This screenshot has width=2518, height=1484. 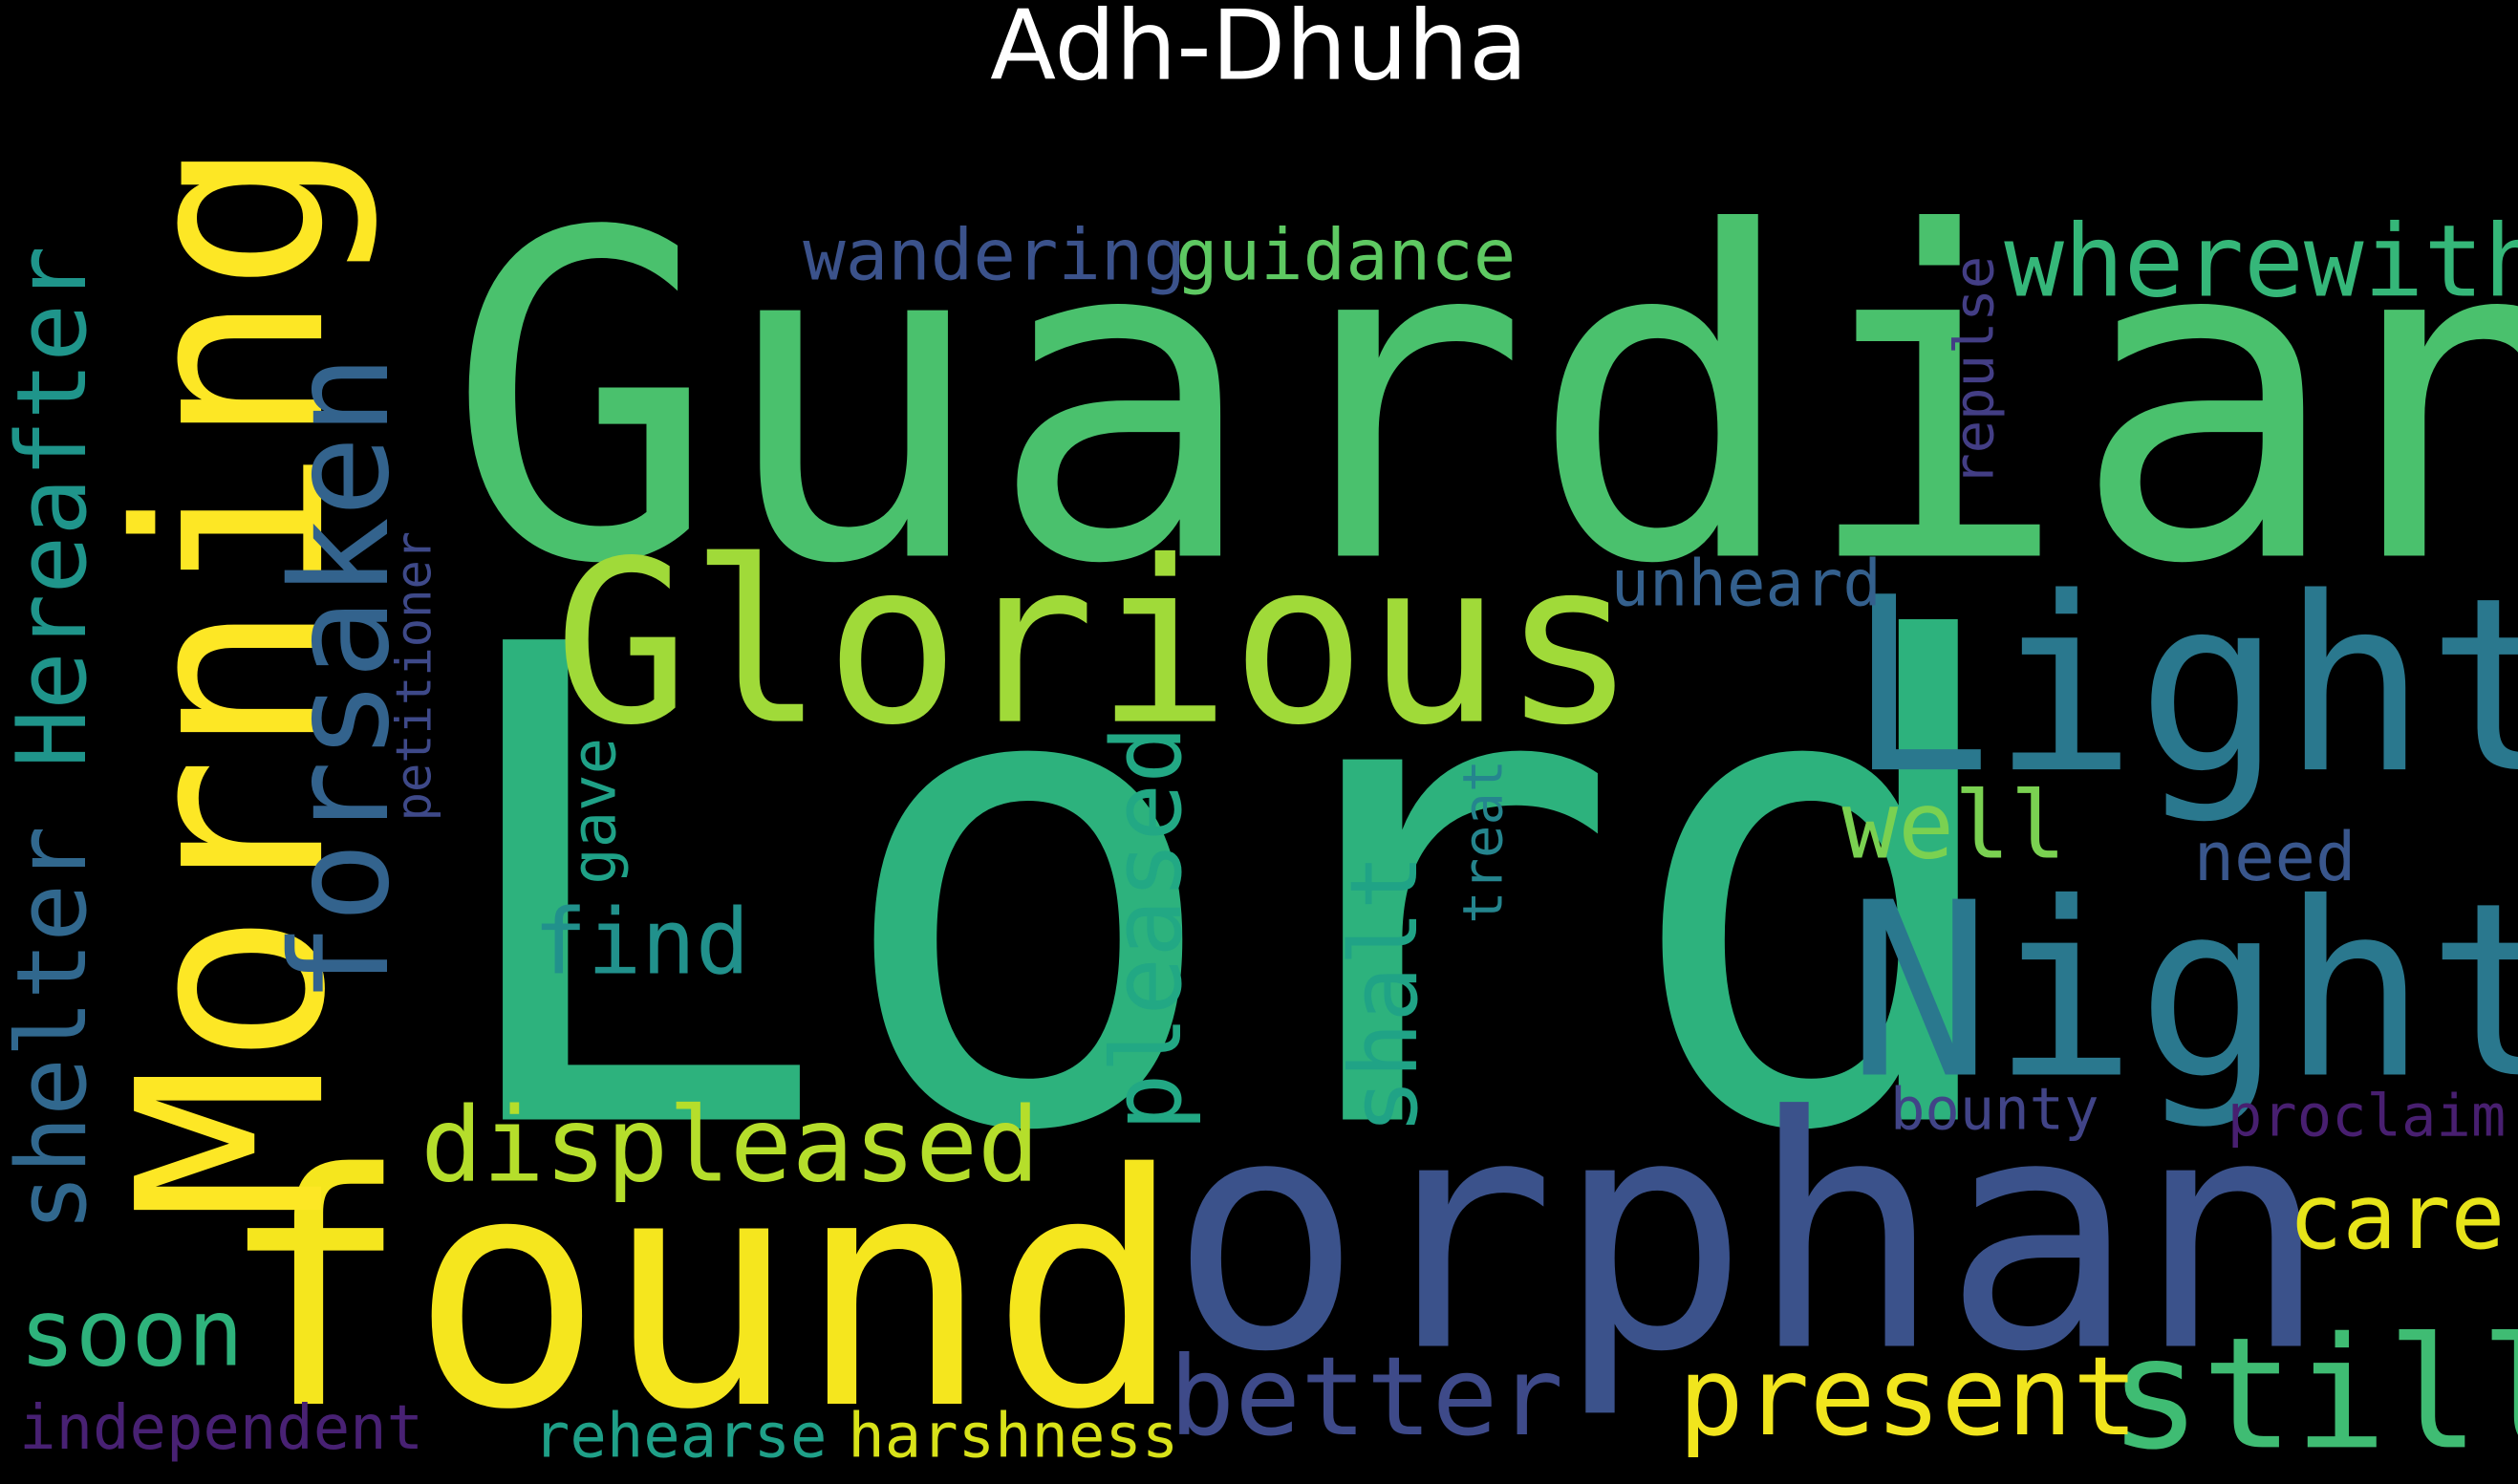 What do you see at coordinates (1095, 645) in the screenshot?
I see `word-glorious: Glorious` at bounding box center [1095, 645].